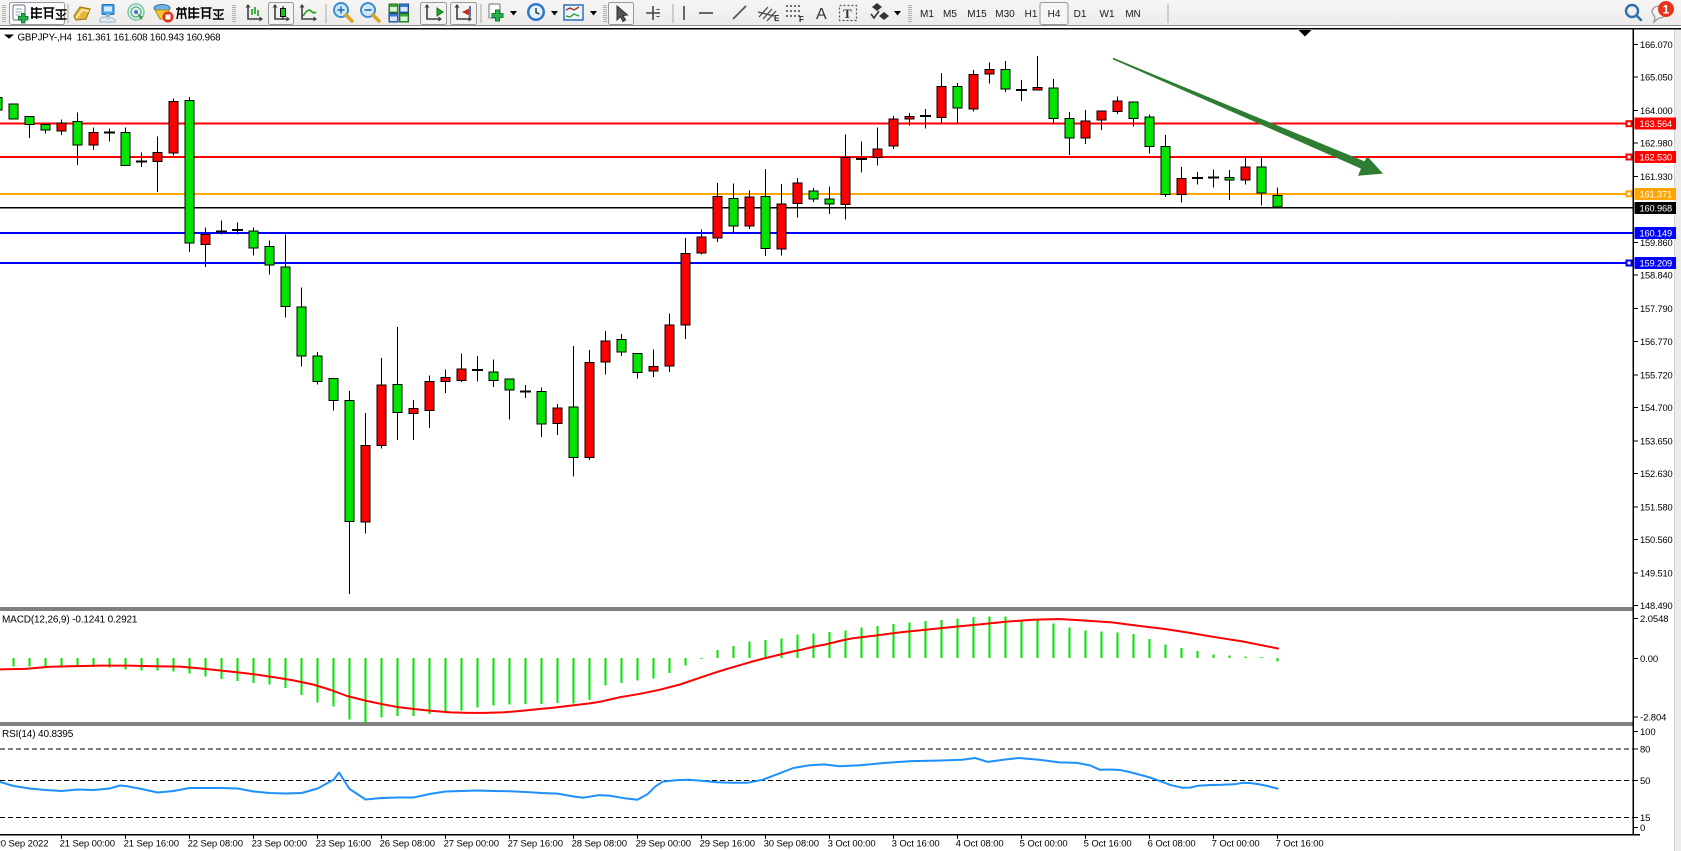  I want to click on svg-text: 161.930, so click(1656, 177).